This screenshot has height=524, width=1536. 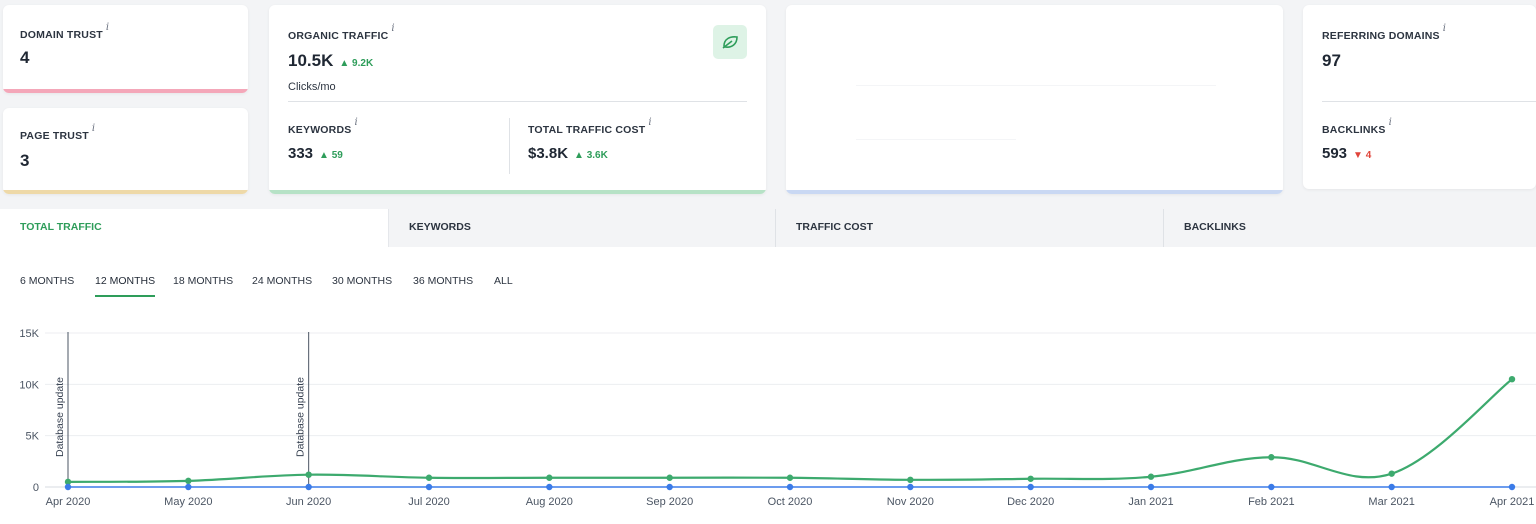 What do you see at coordinates (1381, 36) in the screenshot?
I see `referring-domains-label: REFERRING DOMAINS` at bounding box center [1381, 36].